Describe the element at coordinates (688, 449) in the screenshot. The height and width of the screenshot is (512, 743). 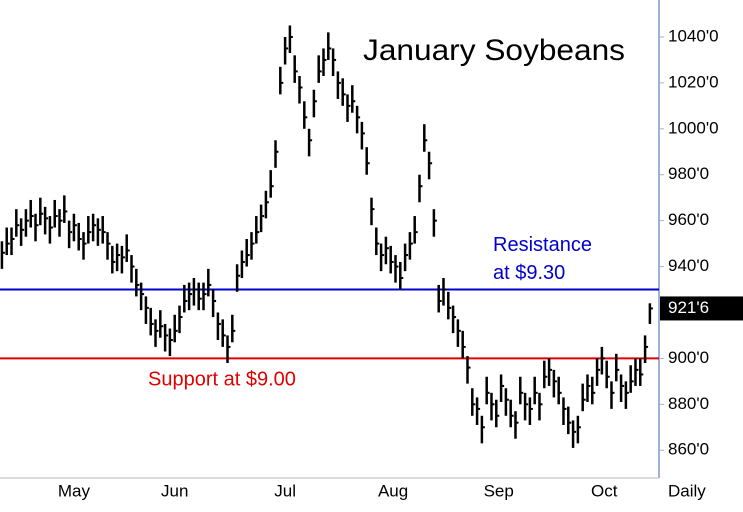
I see `y-tick-label: 860'0` at that location.